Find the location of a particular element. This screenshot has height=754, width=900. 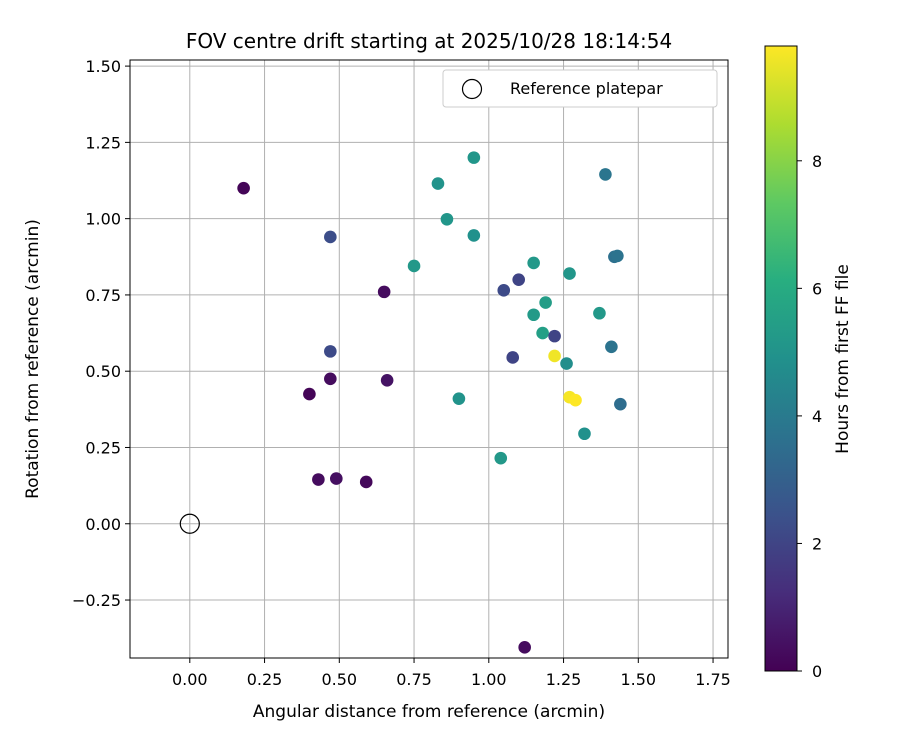

x-tick-label: 1.50 is located at coordinates (638, 679).